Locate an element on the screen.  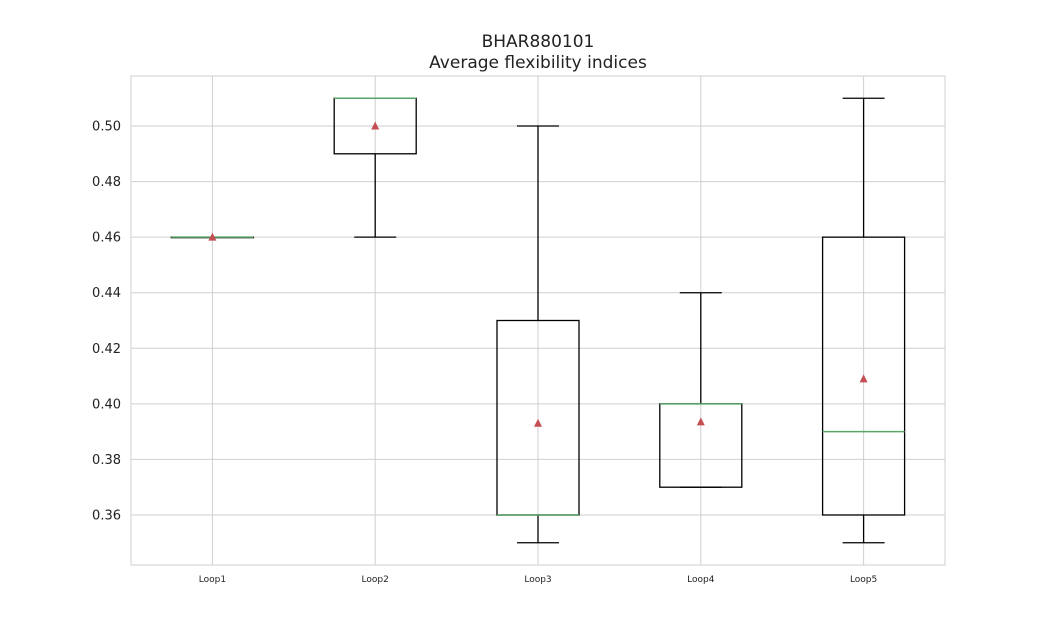
box-loop2 is located at coordinates (375, 167).